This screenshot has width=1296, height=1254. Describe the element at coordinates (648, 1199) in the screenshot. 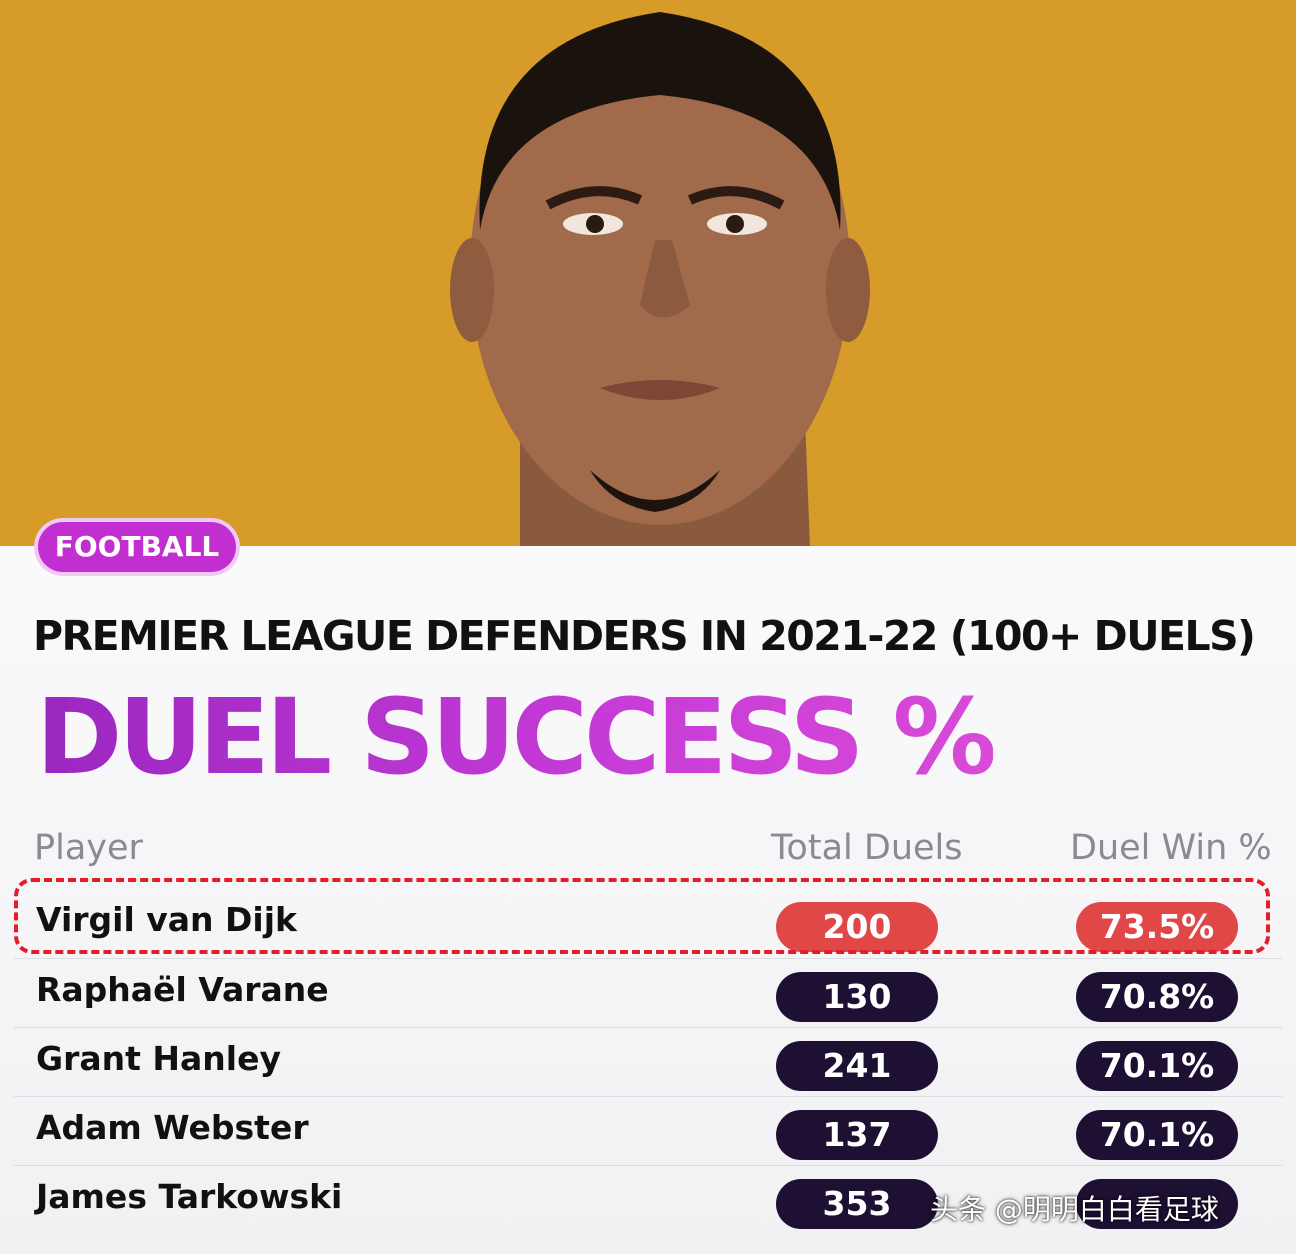

I see `table-row: James Tarkowski 353` at that location.